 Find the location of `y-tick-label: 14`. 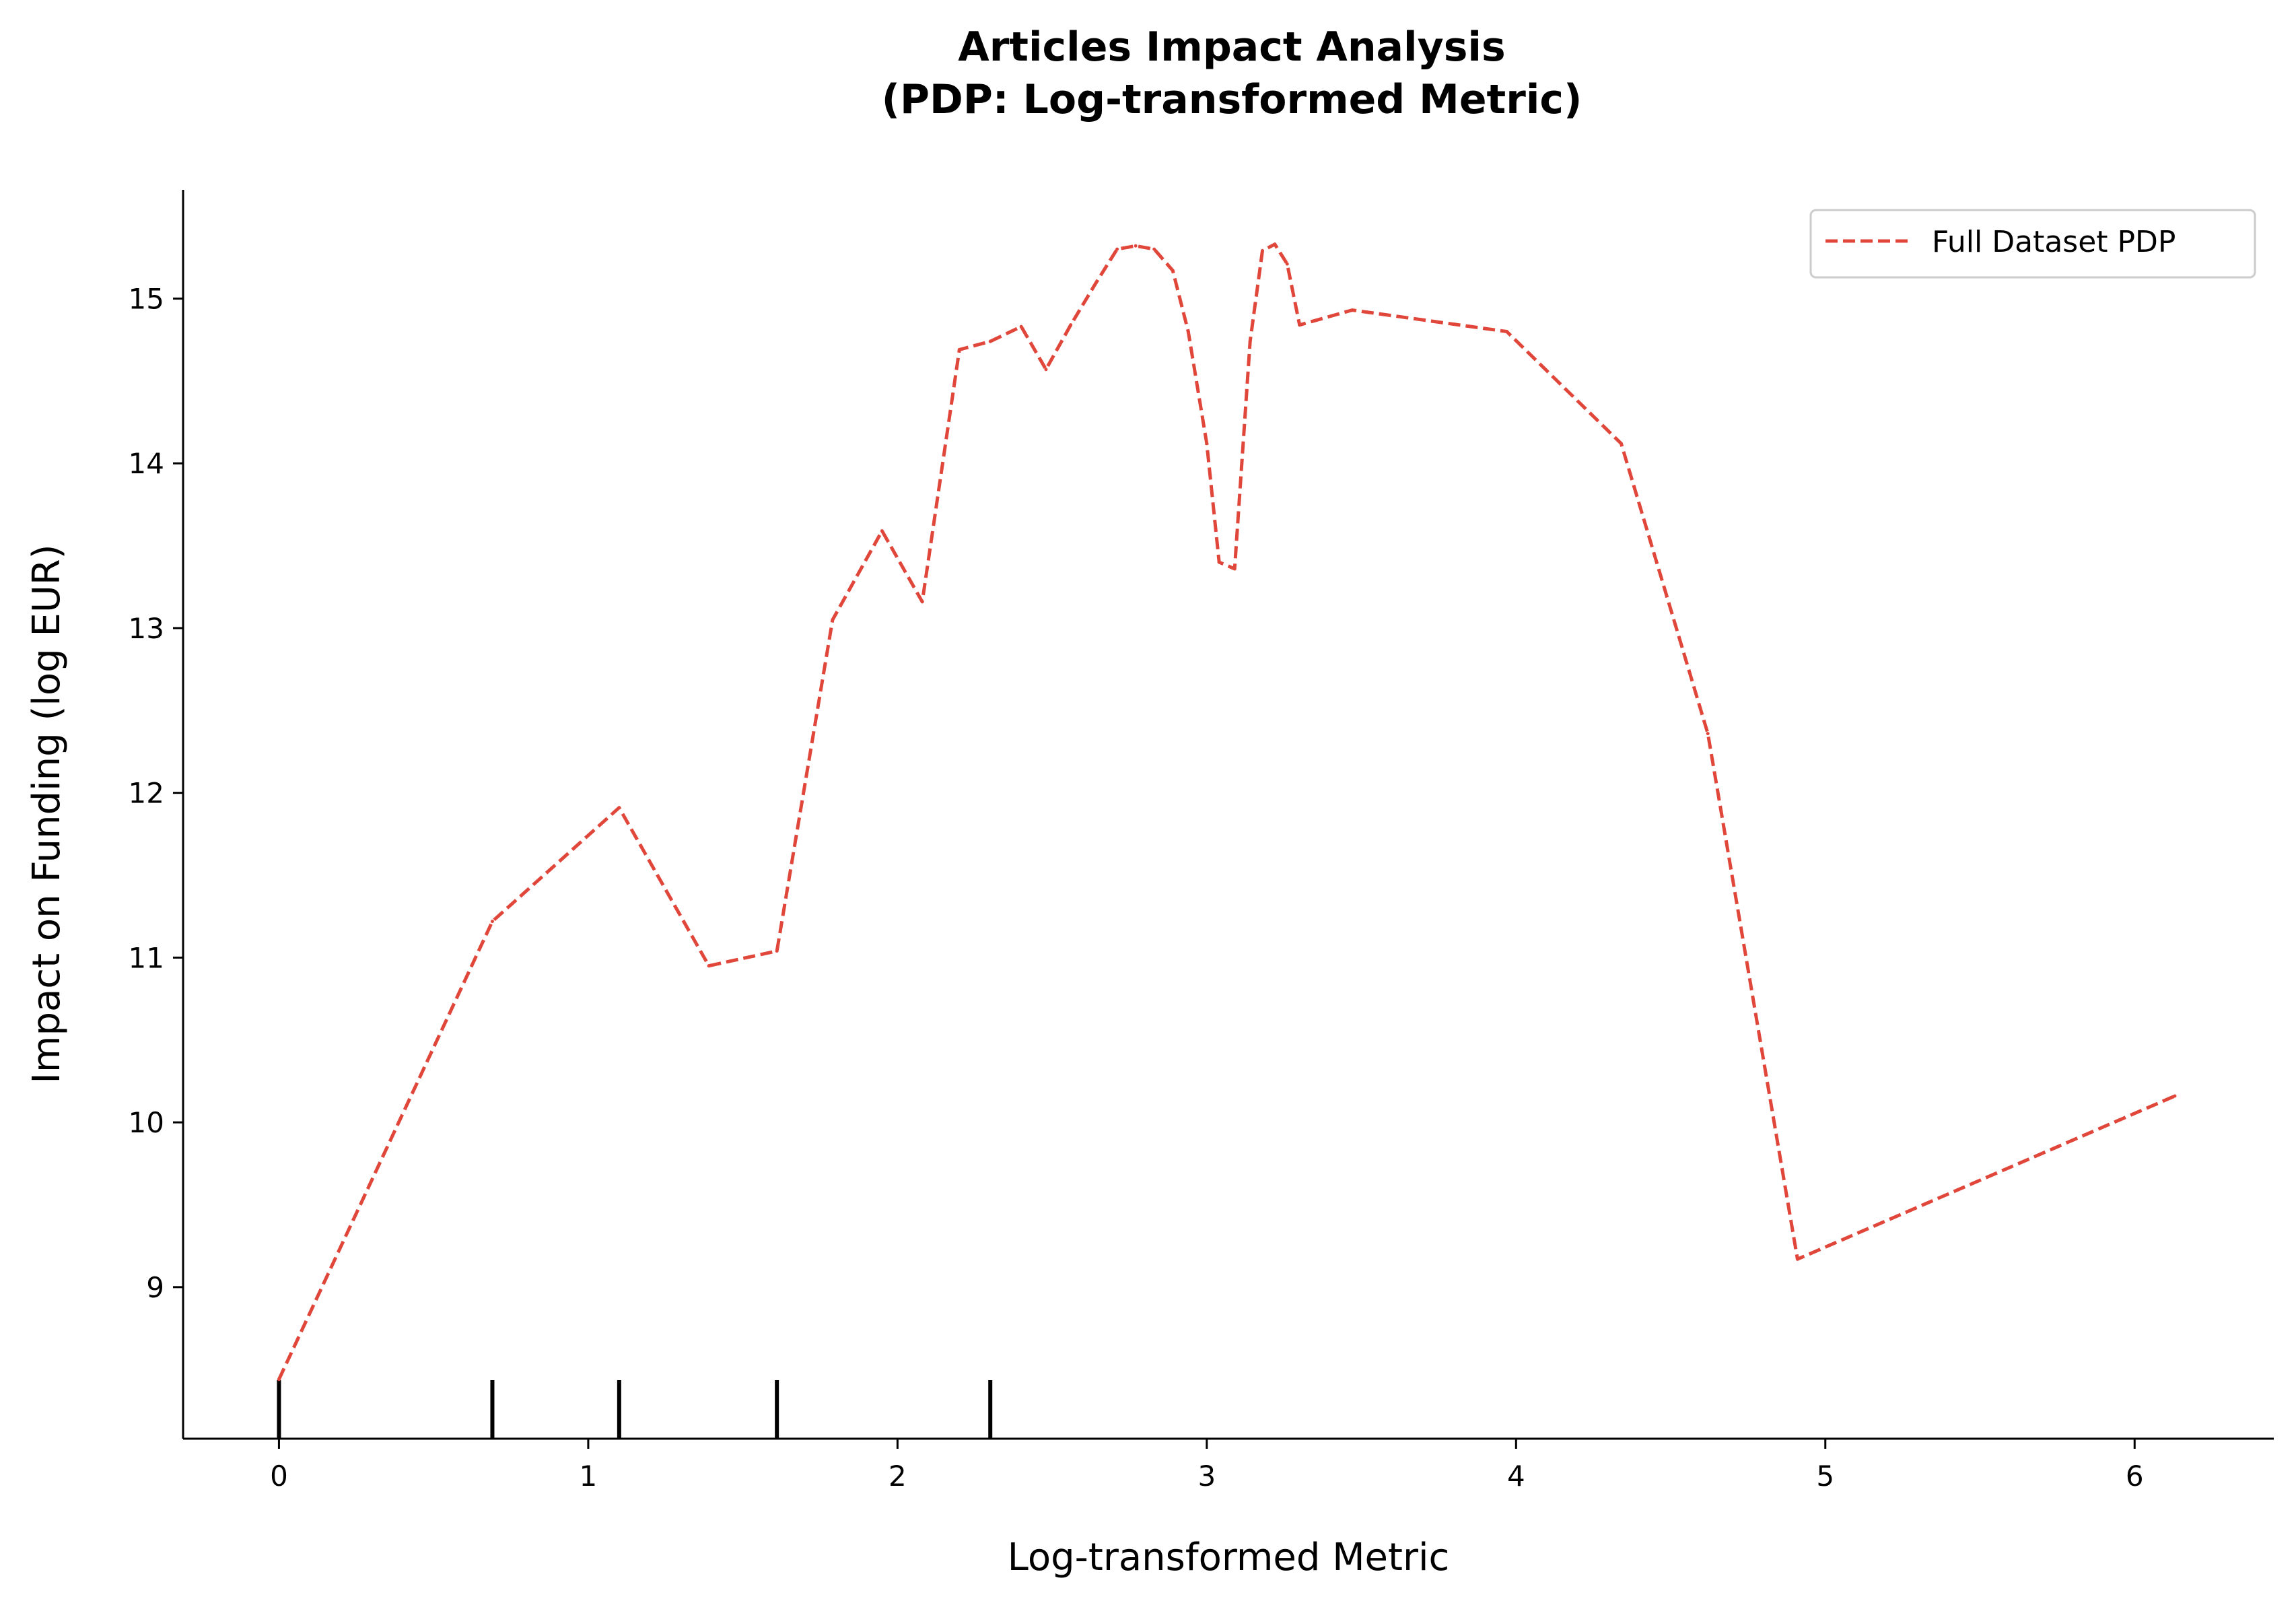

y-tick-label: 14 is located at coordinates (146, 463).